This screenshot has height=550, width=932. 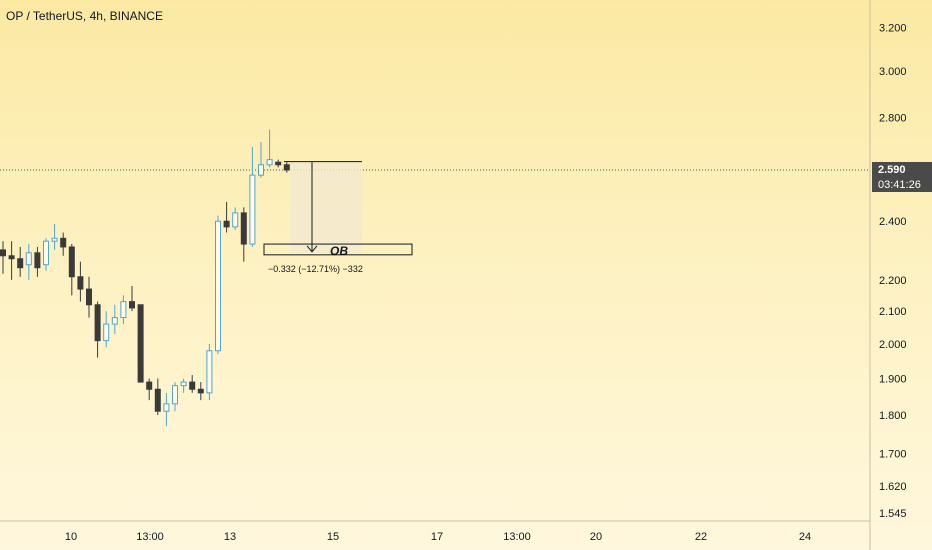 I want to click on time-tick-label: 10, so click(x=71, y=537).